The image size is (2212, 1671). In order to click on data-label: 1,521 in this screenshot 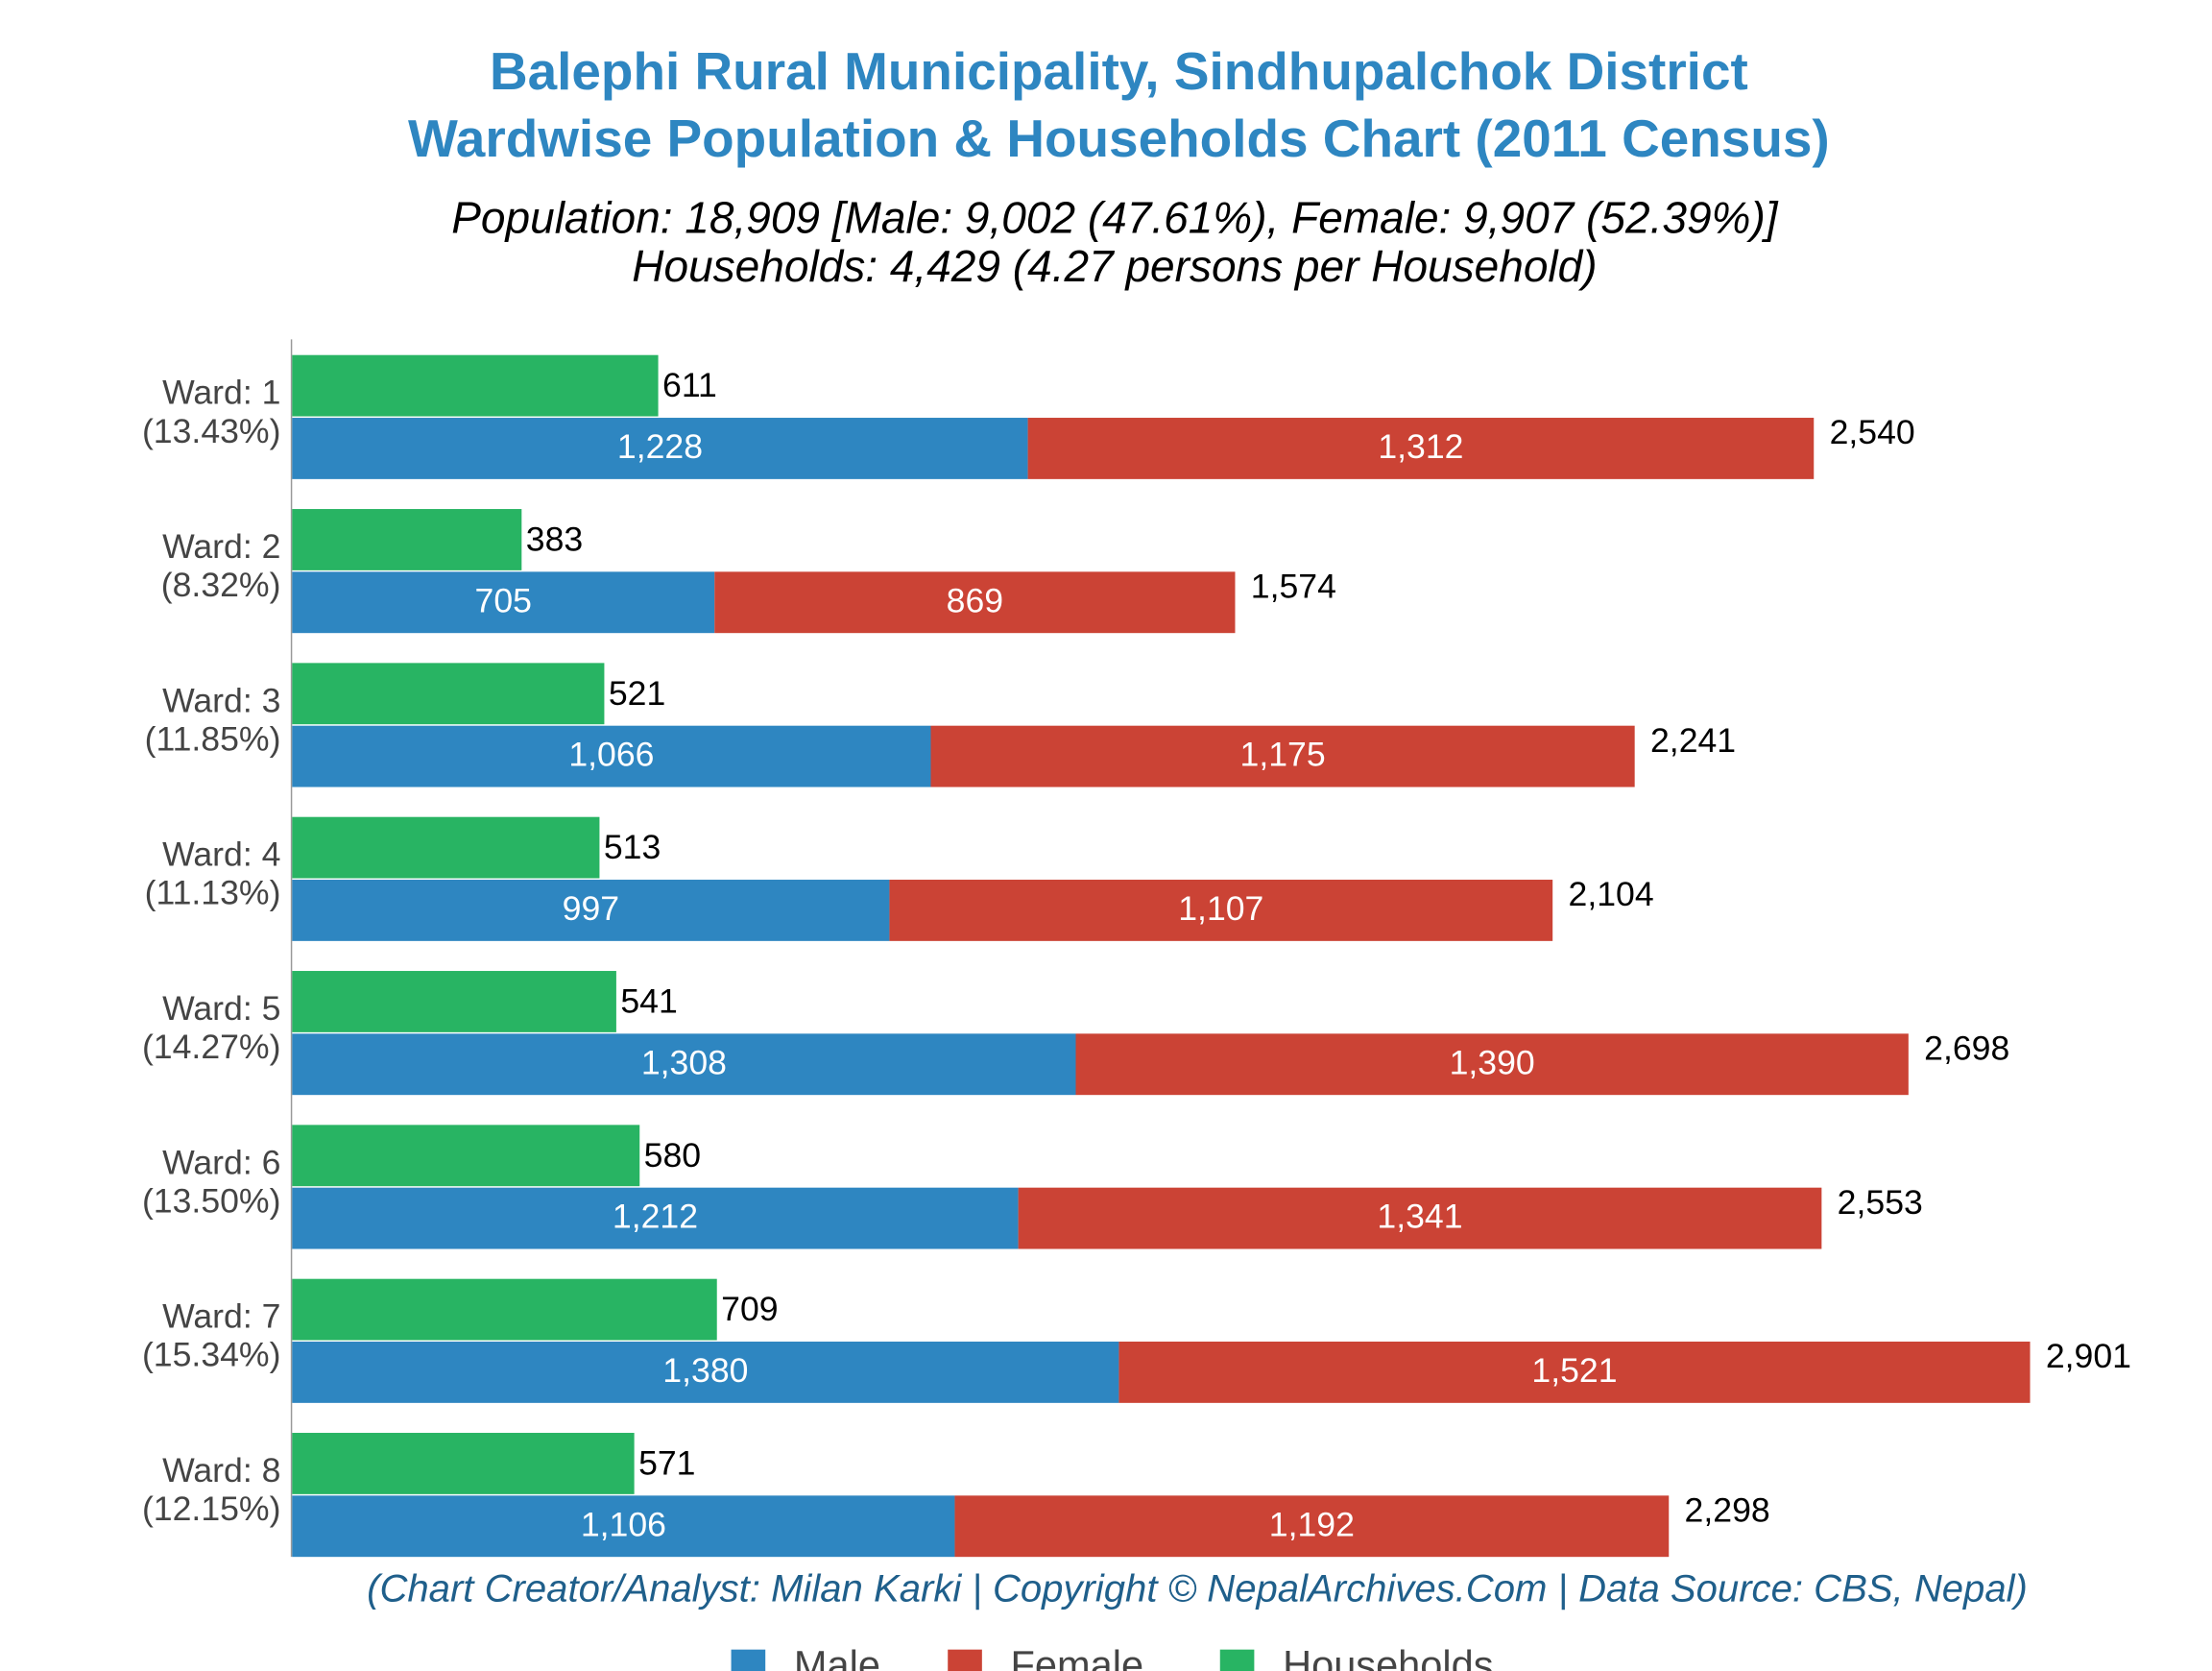, I will do `click(1574, 1371)`.